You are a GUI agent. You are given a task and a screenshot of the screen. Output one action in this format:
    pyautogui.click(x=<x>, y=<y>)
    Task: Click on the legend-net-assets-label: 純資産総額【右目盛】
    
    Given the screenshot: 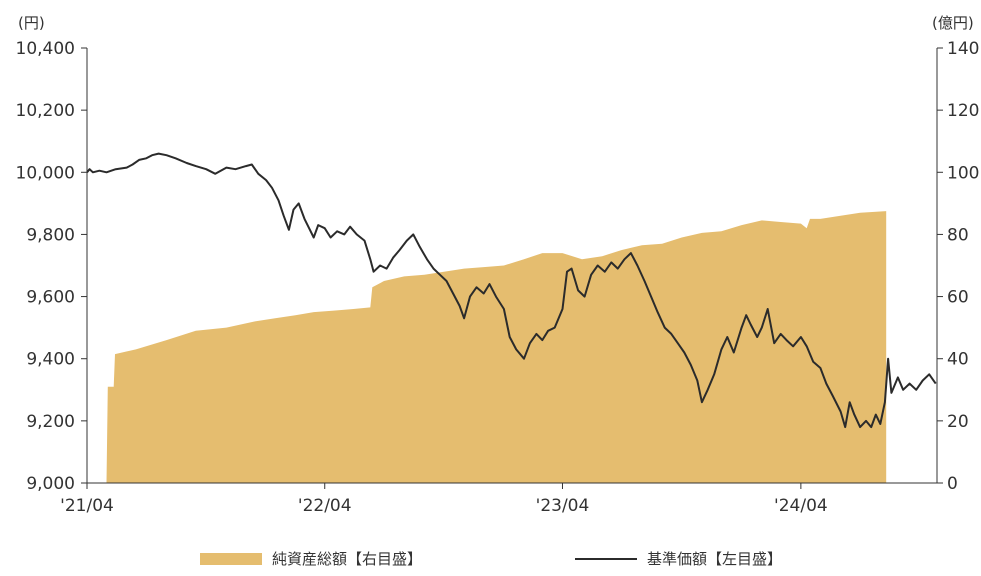 What is the action you would take?
    pyautogui.click(x=347, y=559)
    